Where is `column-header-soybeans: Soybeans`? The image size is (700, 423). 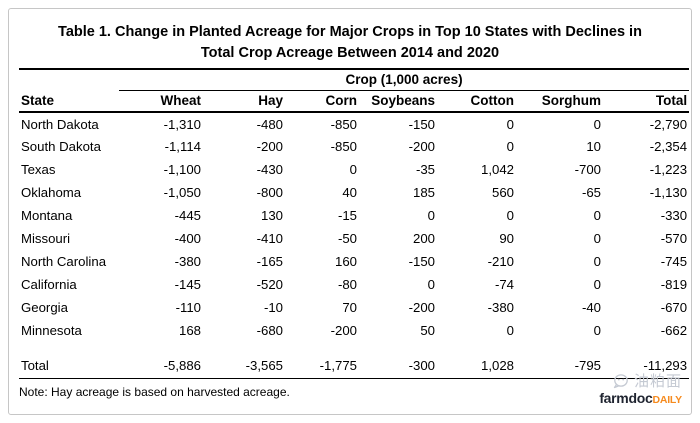
column-header-soybeans: Soybeans is located at coordinates (398, 101).